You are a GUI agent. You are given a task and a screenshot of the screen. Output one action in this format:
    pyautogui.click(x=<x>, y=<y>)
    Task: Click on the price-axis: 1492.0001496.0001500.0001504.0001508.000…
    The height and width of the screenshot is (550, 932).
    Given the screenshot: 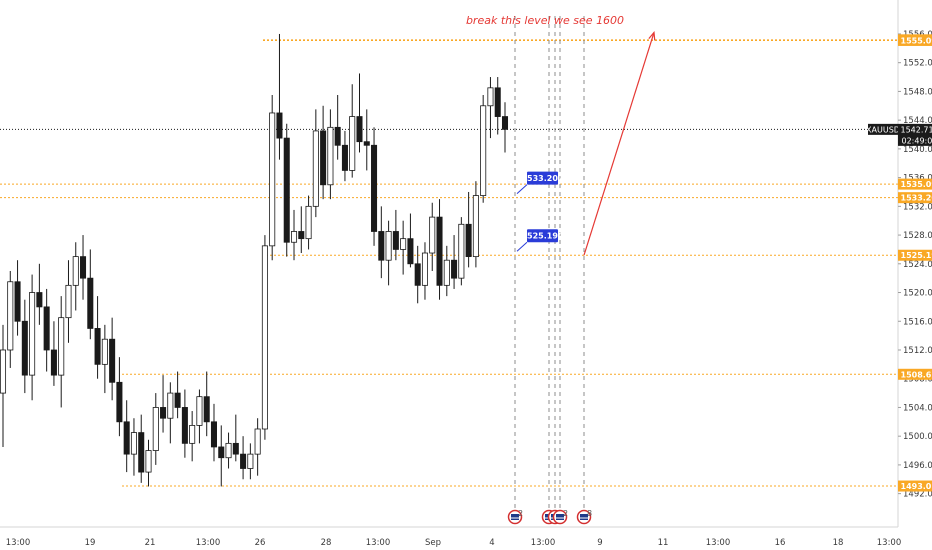 What is the action you would take?
    pyautogui.click(x=899, y=265)
    